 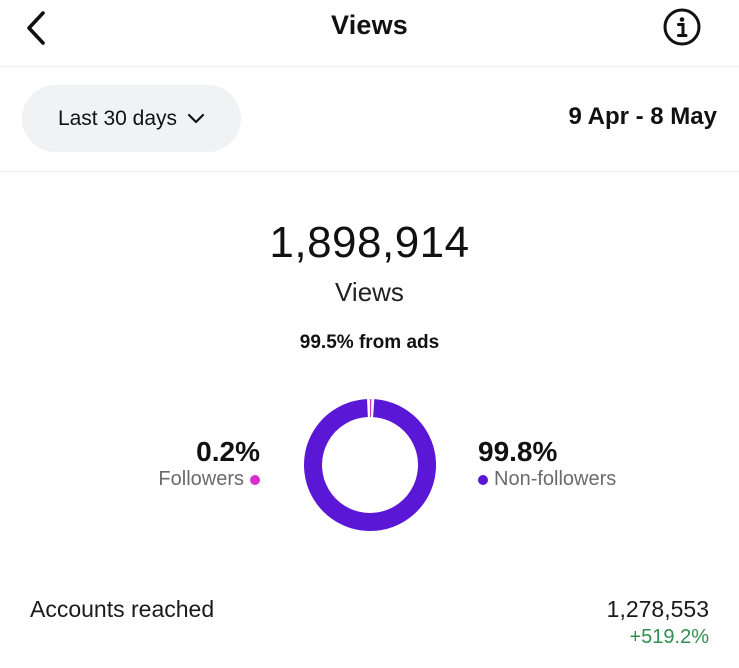 I want to click on total-views-label: Views, so click(x=369, y=292).